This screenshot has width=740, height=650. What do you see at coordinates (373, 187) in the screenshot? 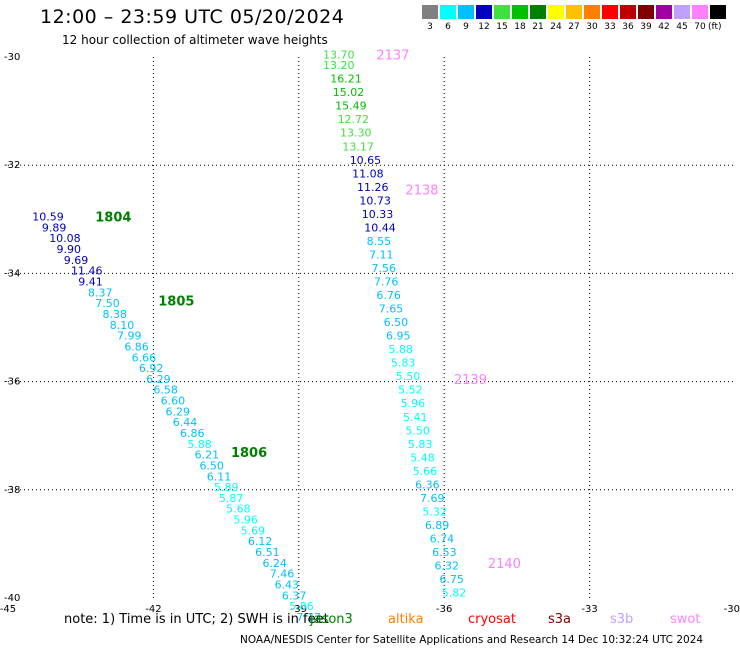
I see `wave-height-value: 11.26` at bounding box center [373, 187].